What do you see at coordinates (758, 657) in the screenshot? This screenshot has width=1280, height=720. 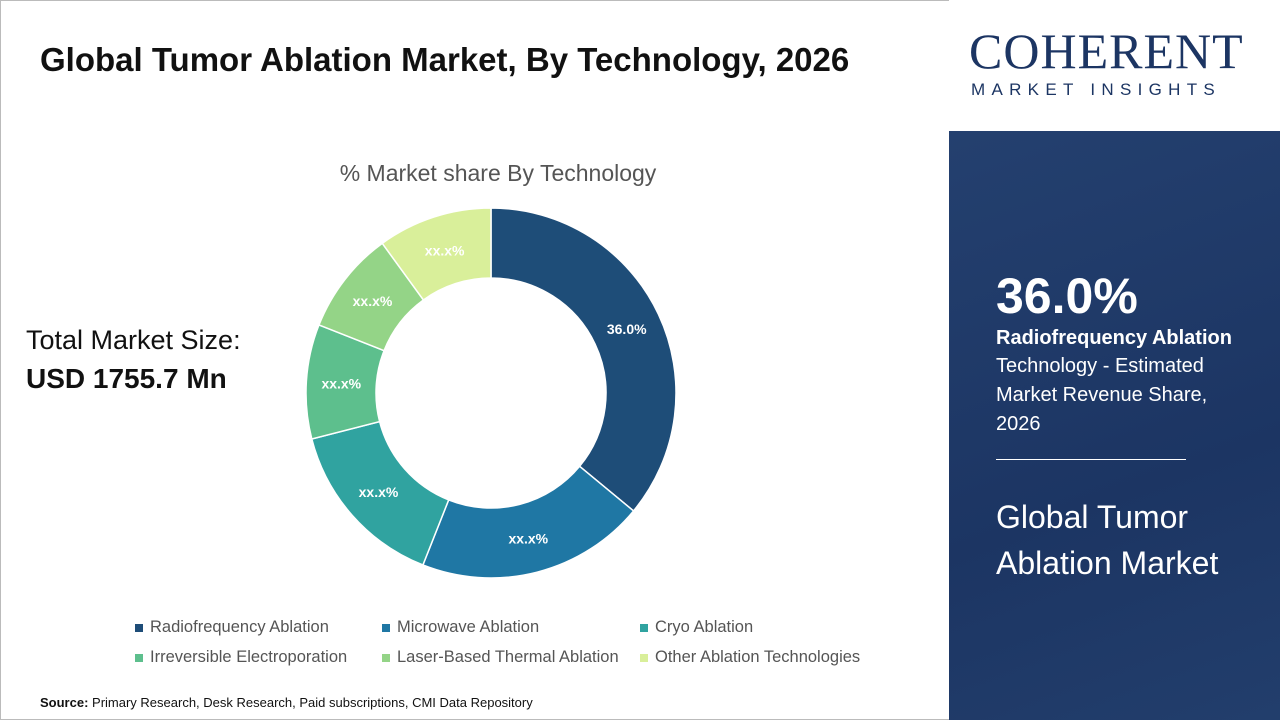 I see `legend-label: Other Ablation Technologies` at bounding box center [758, 657].